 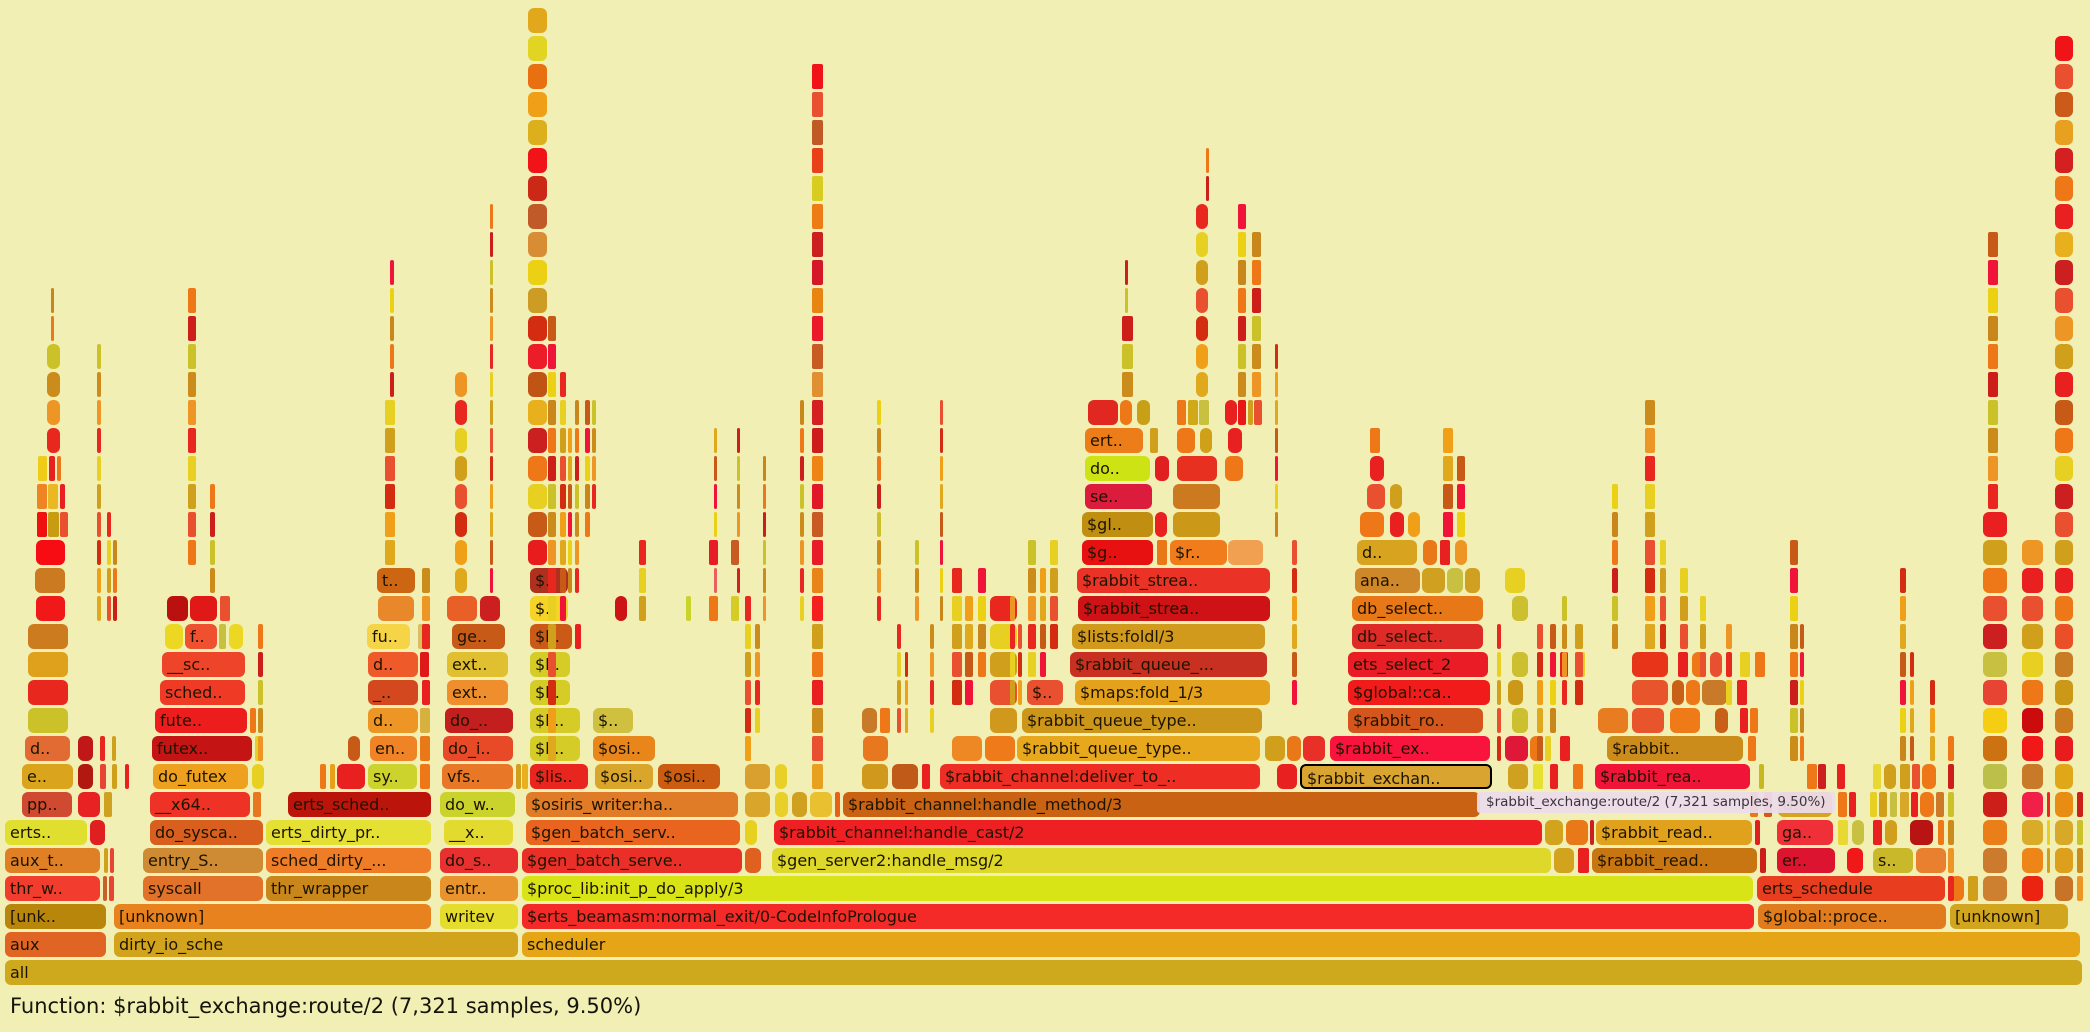 I want to click on flame-frame-rabbit-read: $rabbit_read.., so click(x=1674, y=860).